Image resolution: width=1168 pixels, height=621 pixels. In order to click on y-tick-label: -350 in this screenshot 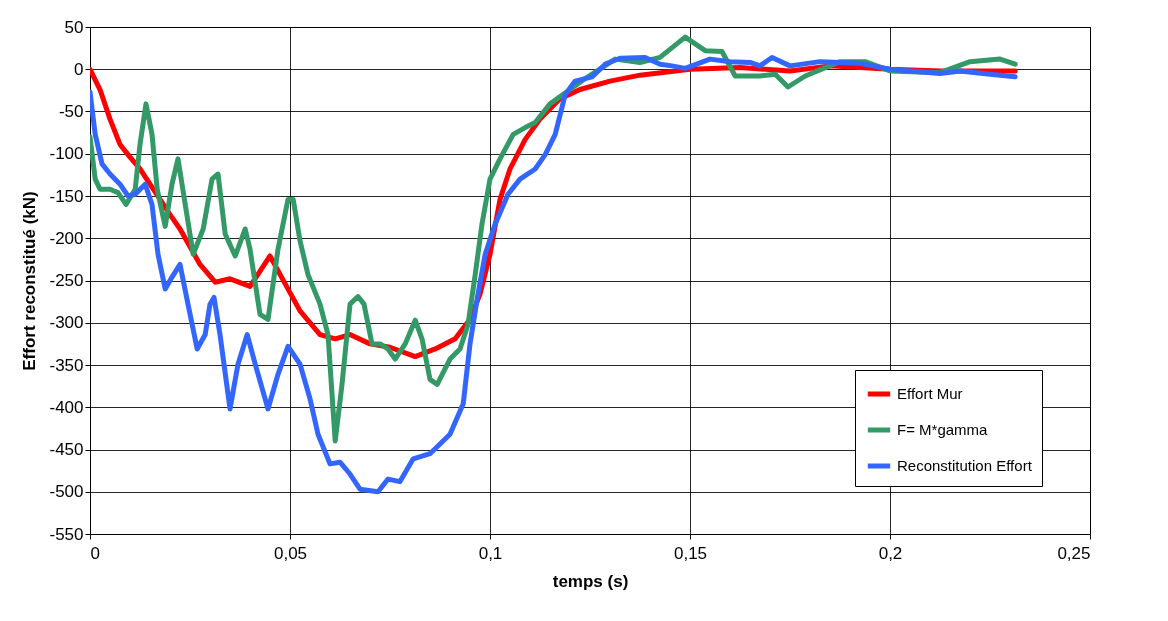, I will do `click(66, 365)`.